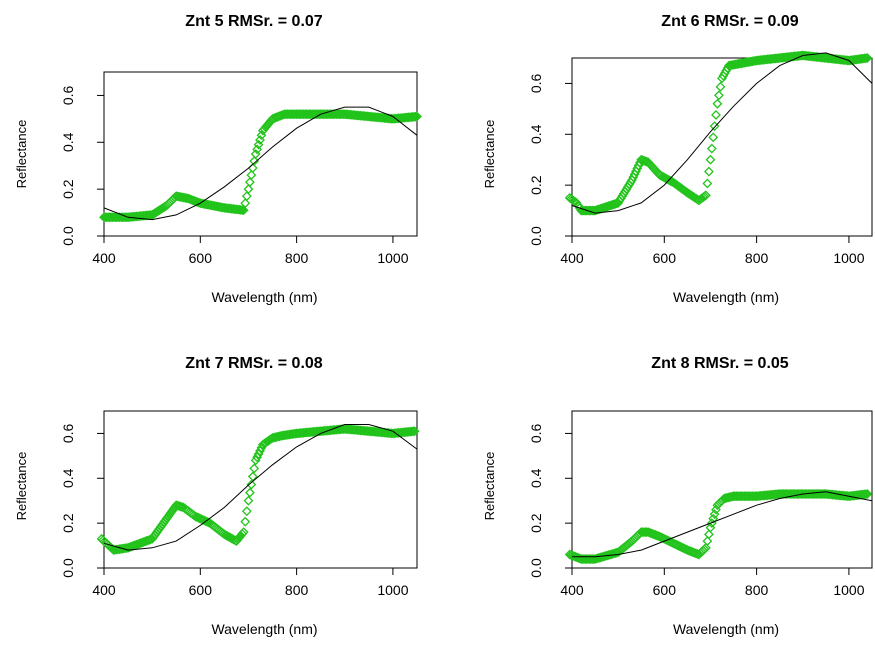 The height and width of the screenshot is (645, 875). I want to click on chart-title: Znt 5 RMSr. = 0.07, so click(253, 21).